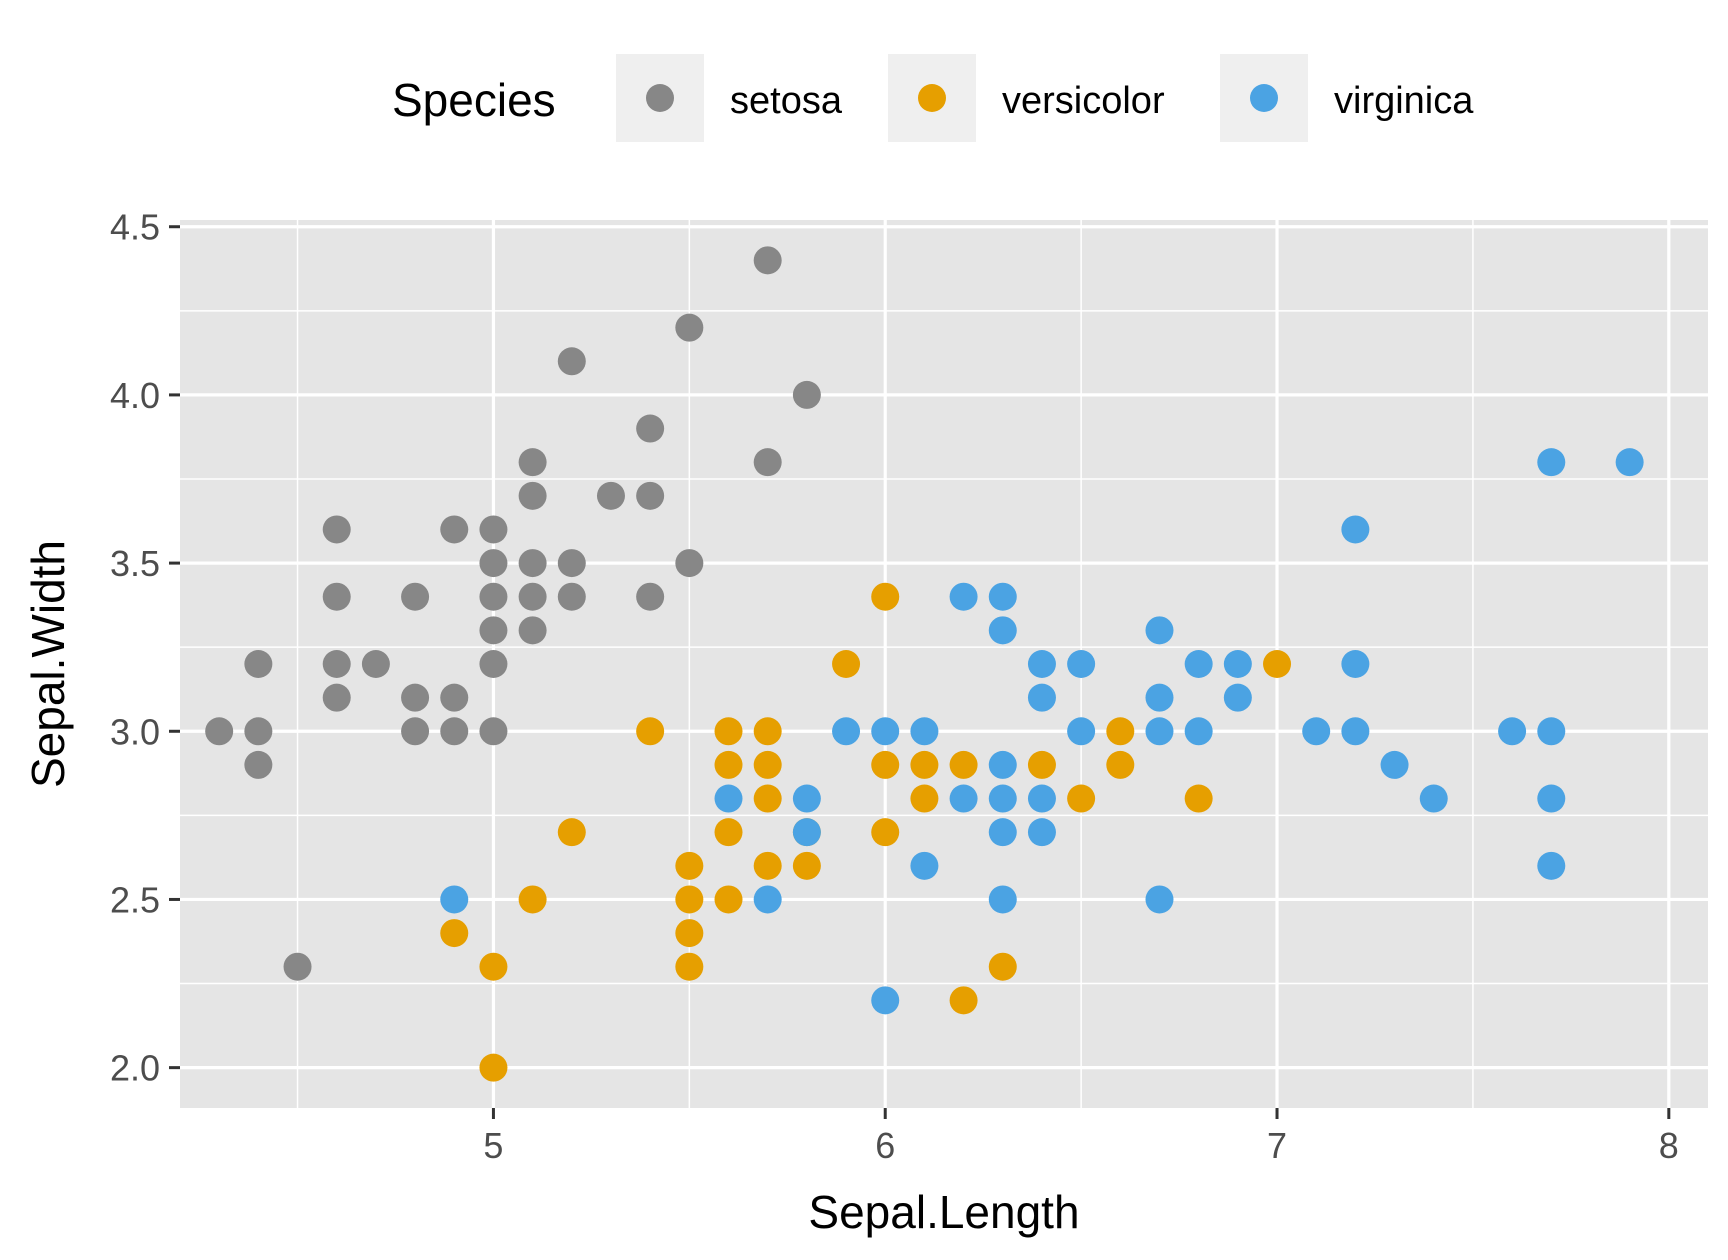 This screenshot has height=1260, width=1728. What do you see at coordinates (885, 1145) in the screenshot?
I see `x-tick-label: 6` at bounding box center [885, 1145].